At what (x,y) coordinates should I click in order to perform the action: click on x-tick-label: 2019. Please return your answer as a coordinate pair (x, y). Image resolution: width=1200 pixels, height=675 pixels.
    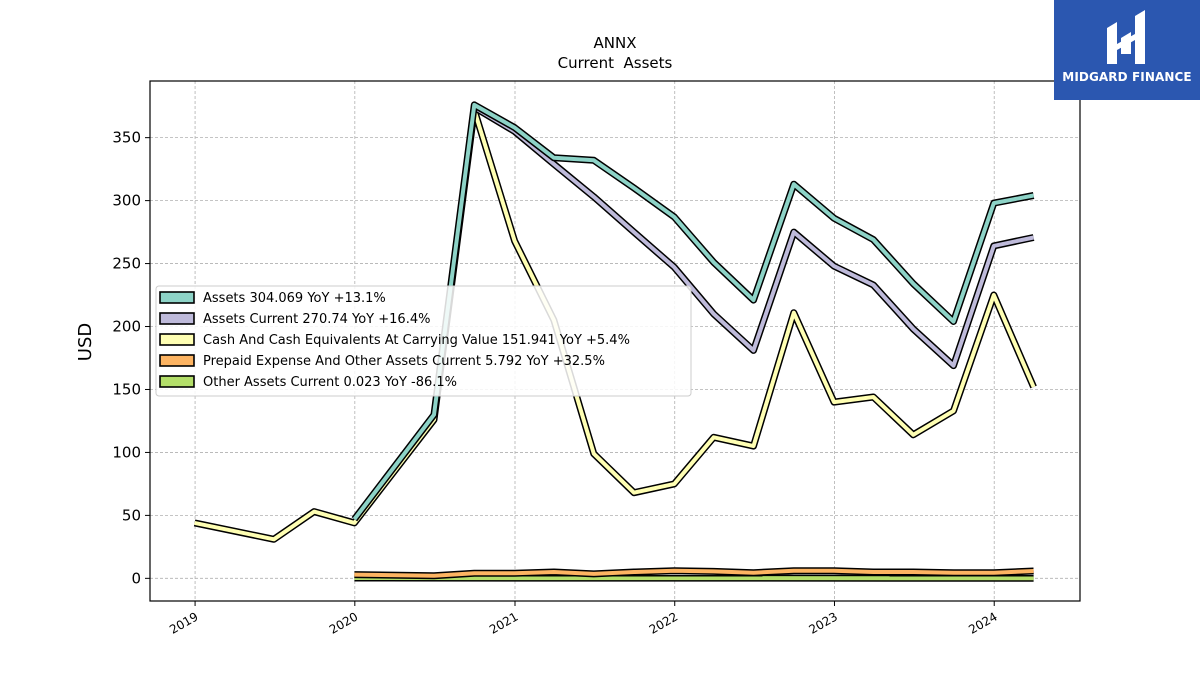
    Looking at the image, I should click on (183, 622).